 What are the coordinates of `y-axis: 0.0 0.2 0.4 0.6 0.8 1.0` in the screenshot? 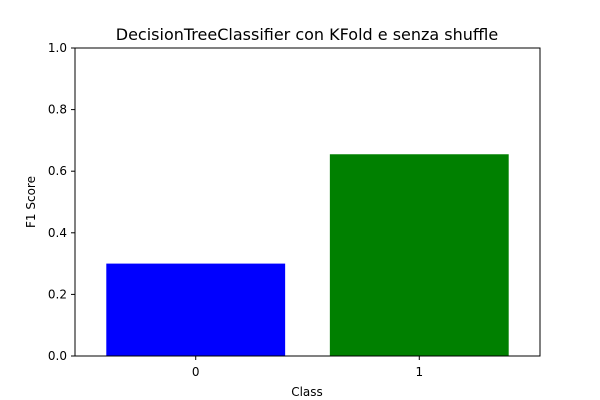 It's located at (61, 202).